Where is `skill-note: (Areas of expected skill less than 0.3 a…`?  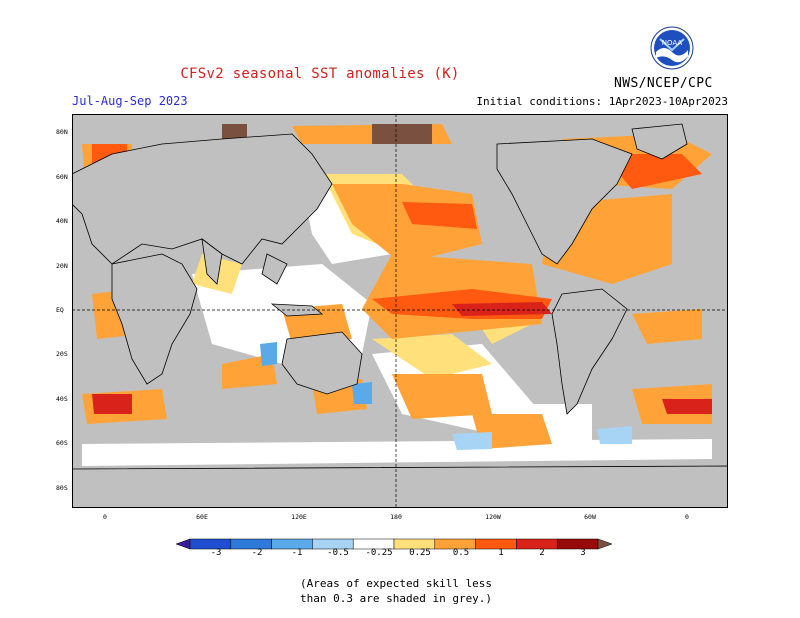 skill-note: (Areas of expected skill less than 0.3 a… is located at coordinates (440, 591).